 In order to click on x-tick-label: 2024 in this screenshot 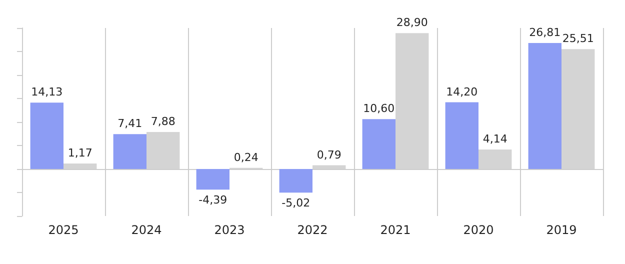, I will do `click(146, 230)`.